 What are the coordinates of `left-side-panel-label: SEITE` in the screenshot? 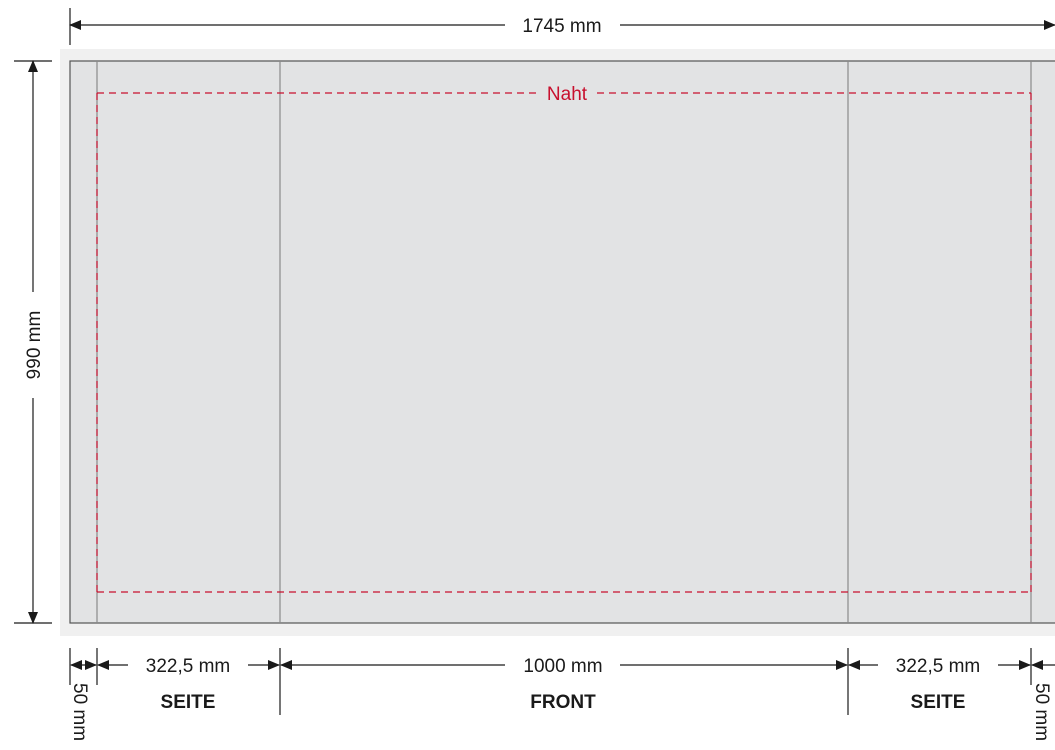 It's located at (188, 702).